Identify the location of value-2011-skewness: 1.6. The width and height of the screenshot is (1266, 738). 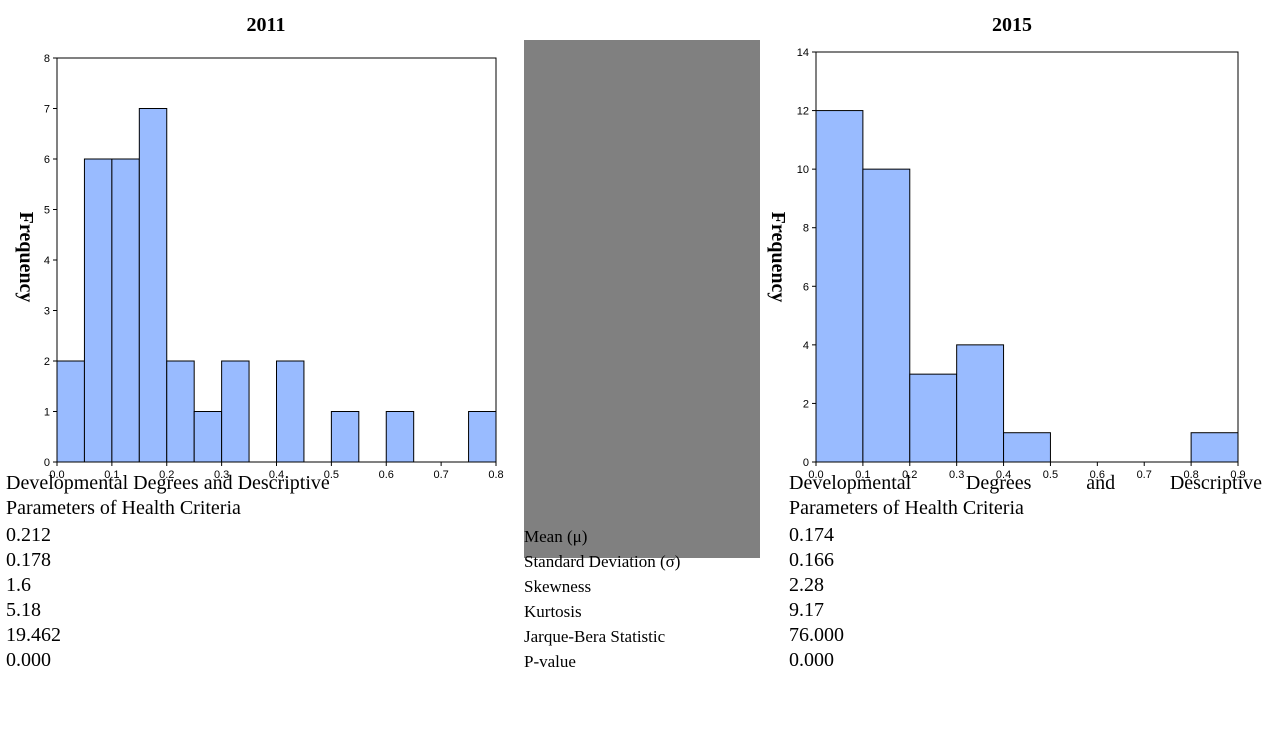
(18, 585).